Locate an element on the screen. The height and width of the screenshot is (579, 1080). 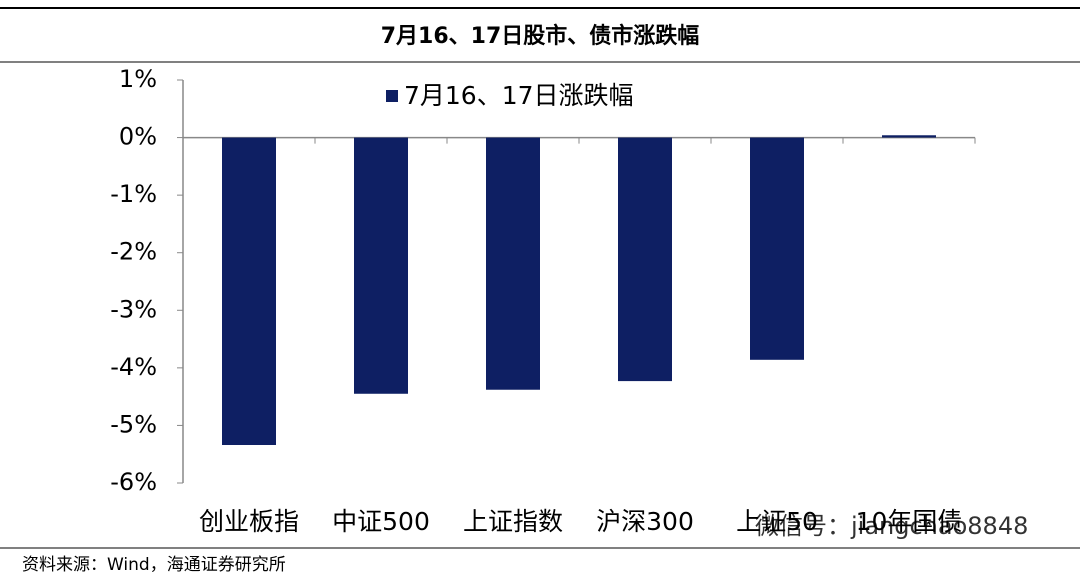
y-tick-label: 0% is located at coordinates (138, 137).